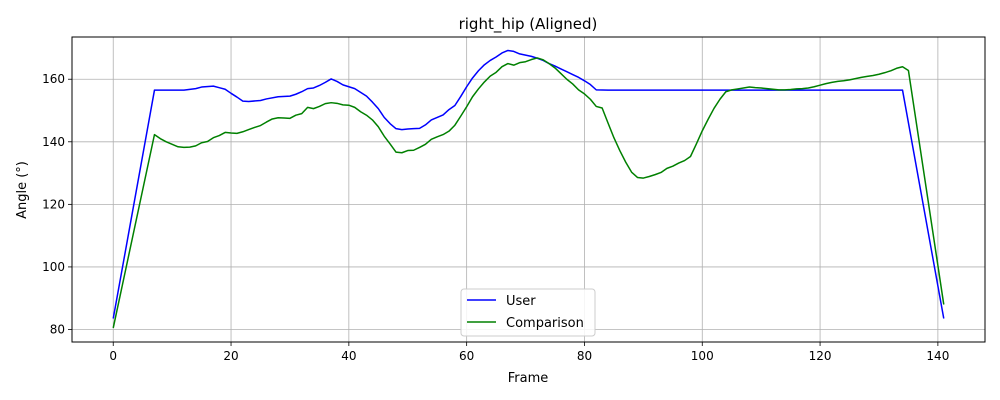 The width and height of the screenshot is (1000, 400). I want to click on x-tick-label: 20, so click(230, 356).